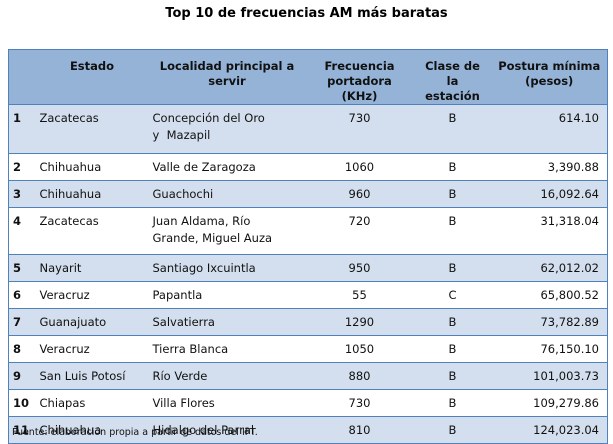 This screenshot has width=613, height=444. Describe the element at coordinates (359, 194) in the screenshot. I see `row-frecuencia: 960` at that location.